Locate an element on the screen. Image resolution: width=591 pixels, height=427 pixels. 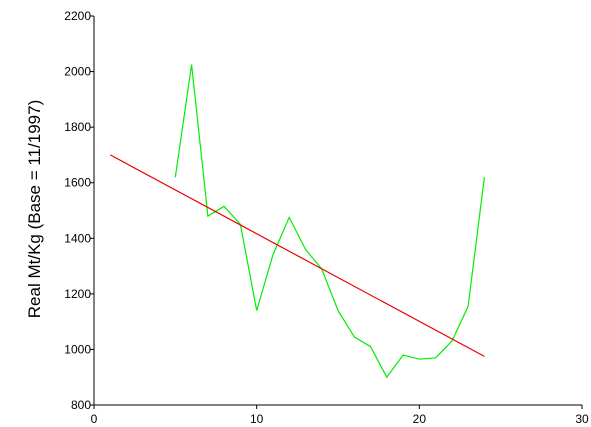
x-tick-label: 30 is located at coordinates (582, 419).